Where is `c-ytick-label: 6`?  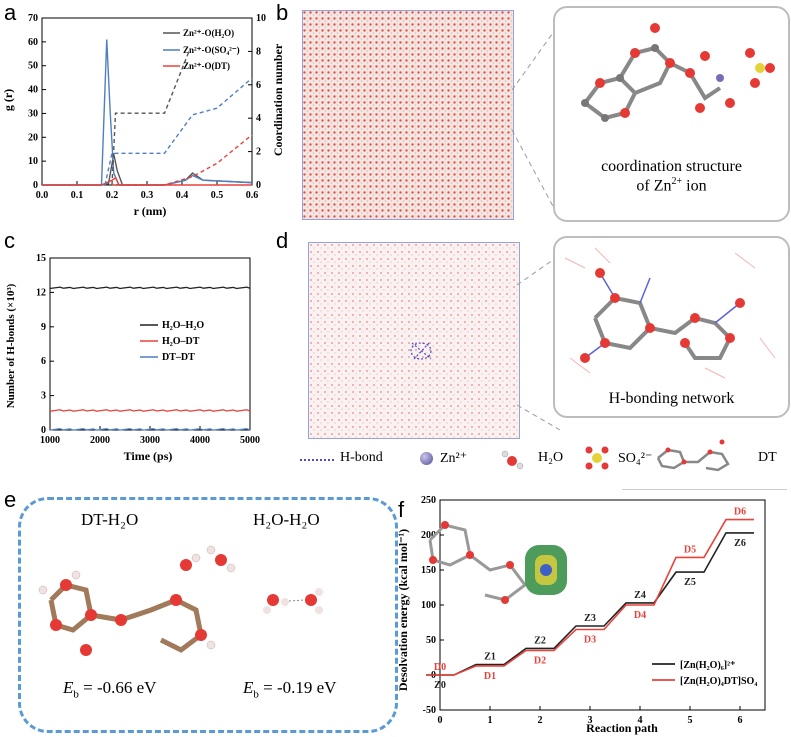 c-ytick-label: 6 is located at coordinates (43, 361).